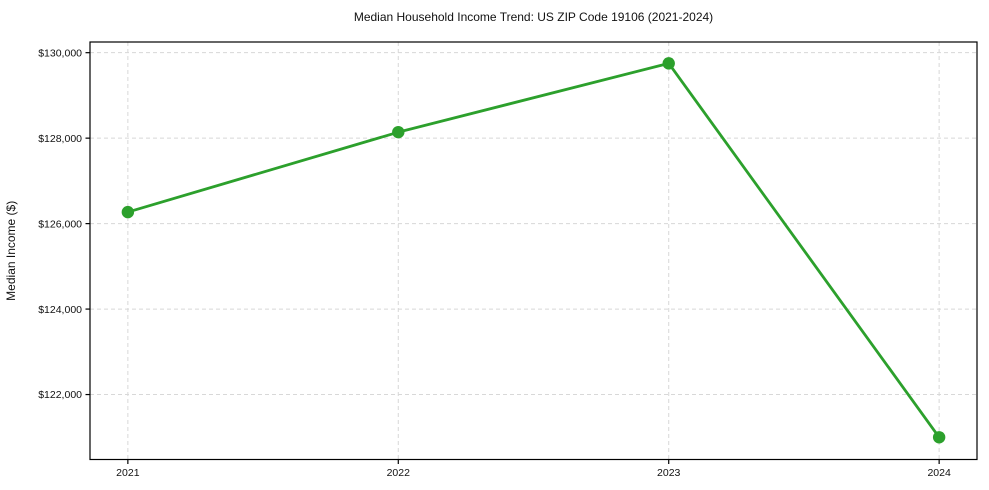 The image size is (989, 490). I want to click on y-tick-label: $124,000, so click(60, 310).